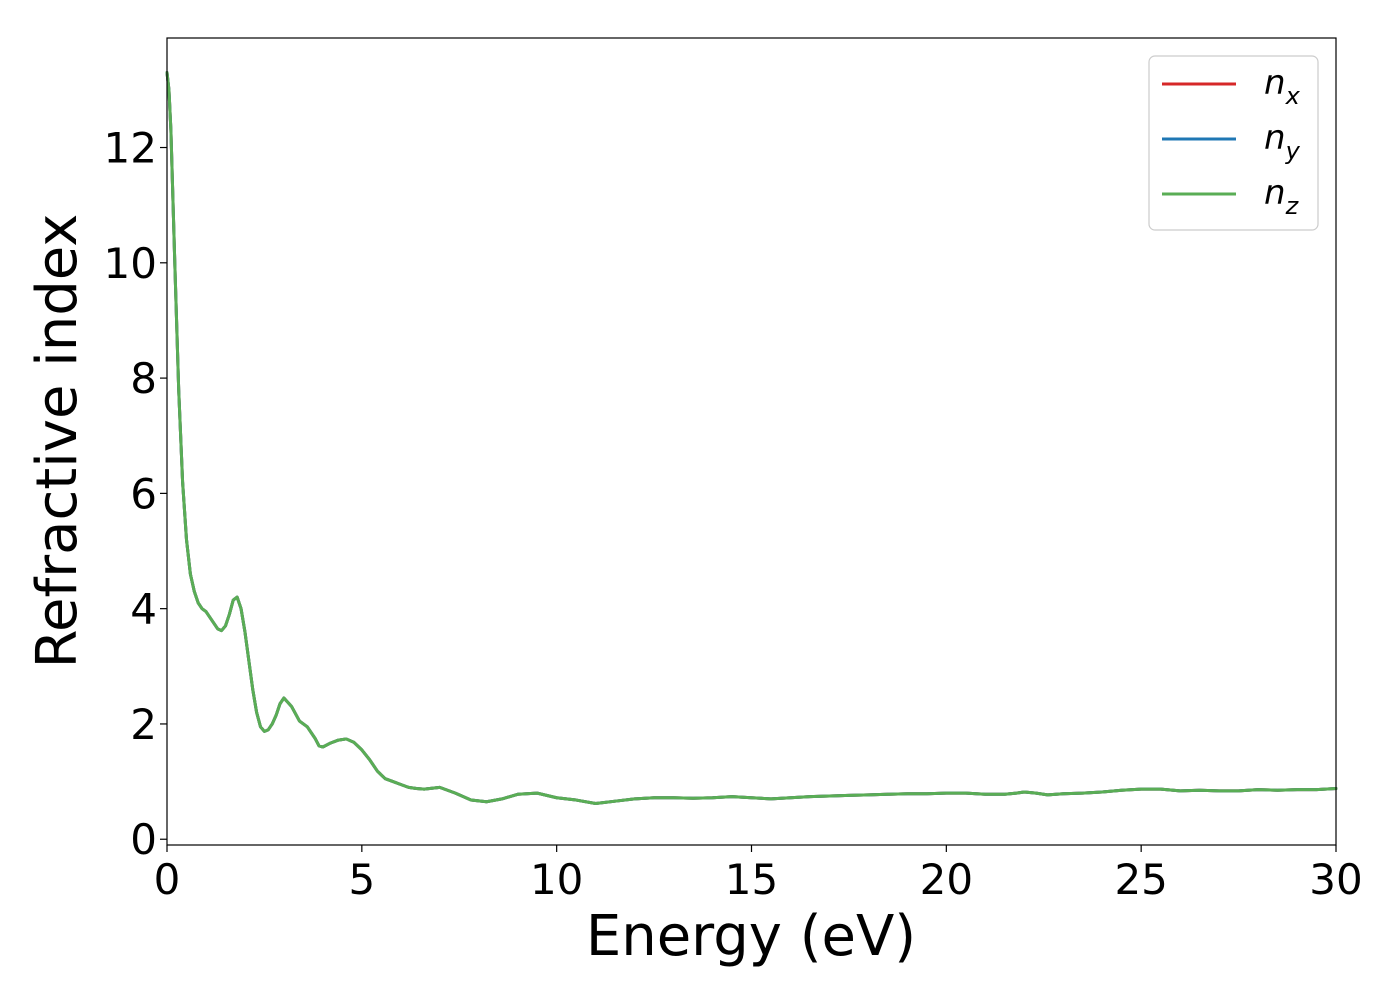 This screenshot has width=1400, height=1000. I want to click on x-tick-label: 20, so click(946, 879).